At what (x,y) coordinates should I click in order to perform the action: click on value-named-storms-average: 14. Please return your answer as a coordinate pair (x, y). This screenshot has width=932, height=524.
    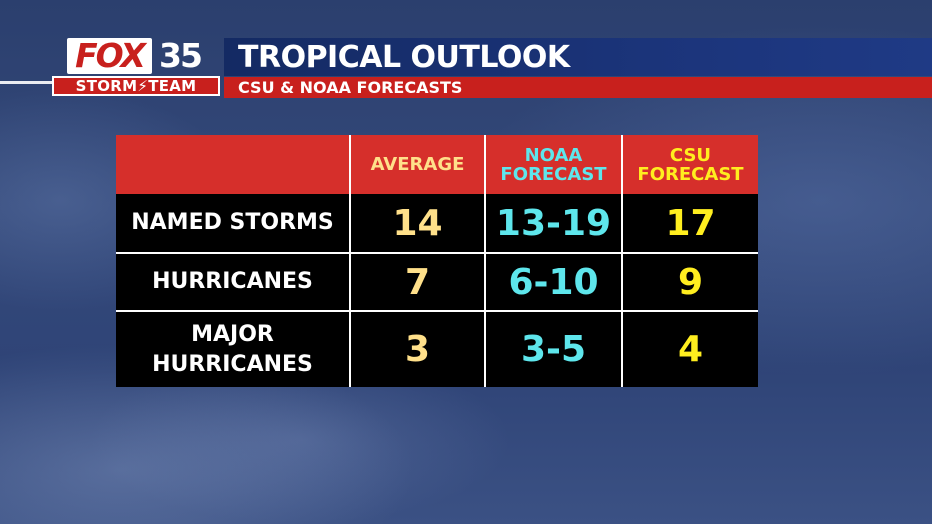
    Looking at the image, I should click on (417, 223).